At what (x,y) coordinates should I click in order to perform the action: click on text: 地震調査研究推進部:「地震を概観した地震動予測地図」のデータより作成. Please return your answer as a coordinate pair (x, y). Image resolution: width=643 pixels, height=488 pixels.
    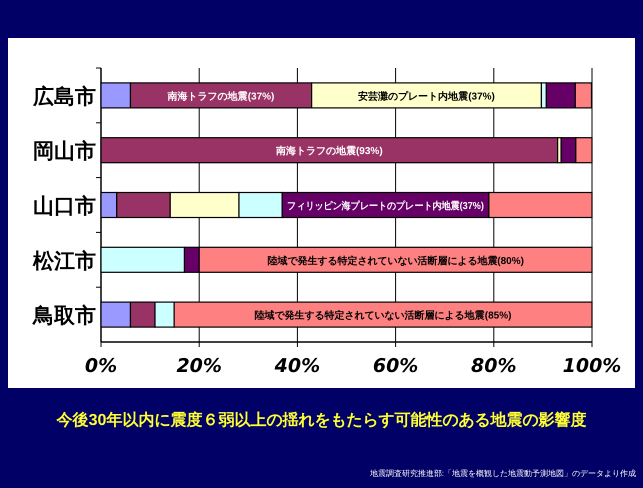
    Looking at the image, I should click on (502, 473).